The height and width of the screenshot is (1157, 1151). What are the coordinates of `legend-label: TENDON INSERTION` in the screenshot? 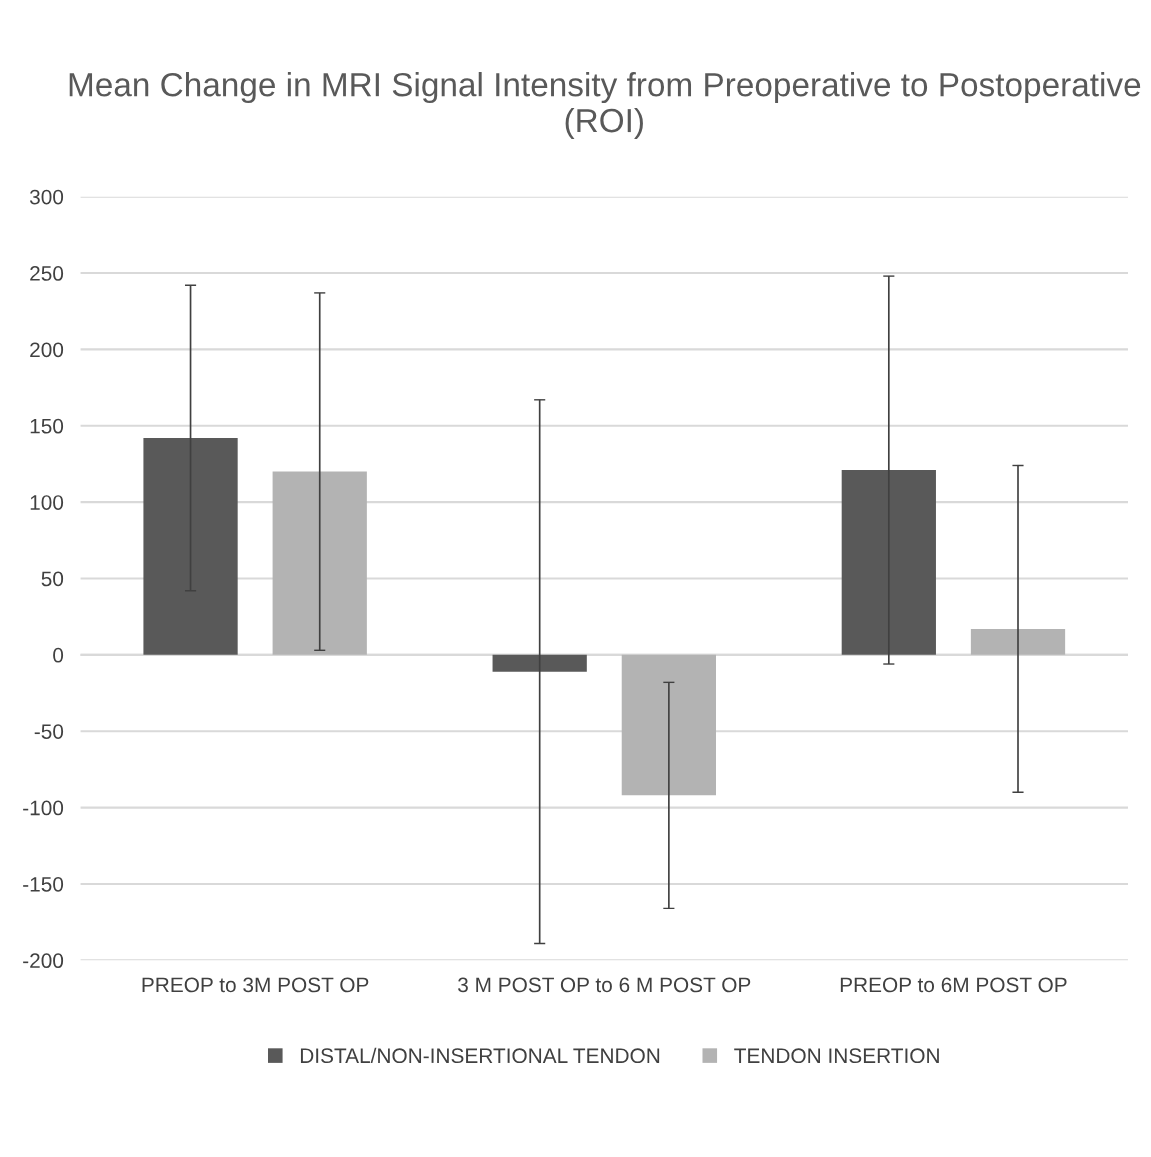 It's located at (836, 1056).